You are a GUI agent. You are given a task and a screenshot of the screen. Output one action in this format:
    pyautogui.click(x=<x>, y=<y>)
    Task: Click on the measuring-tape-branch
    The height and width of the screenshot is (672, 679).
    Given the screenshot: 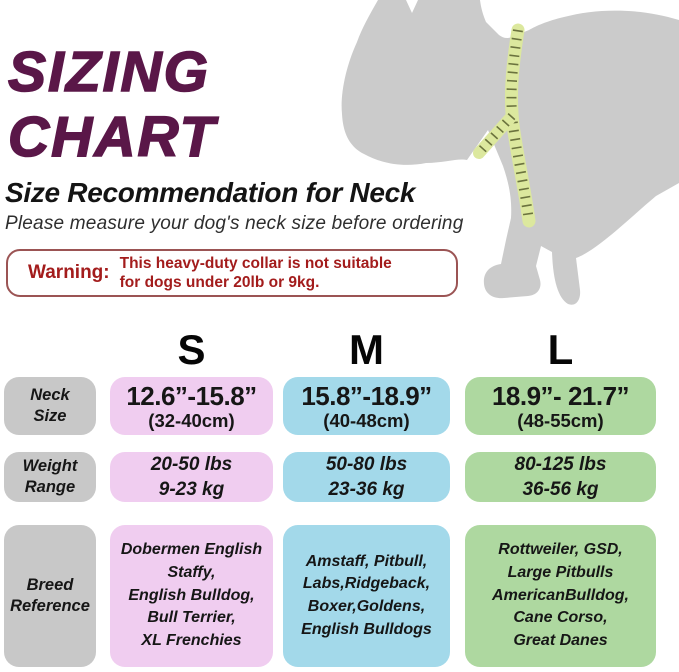 What is the action you would take?
    pyautogui.click(x=495, y=134)
    